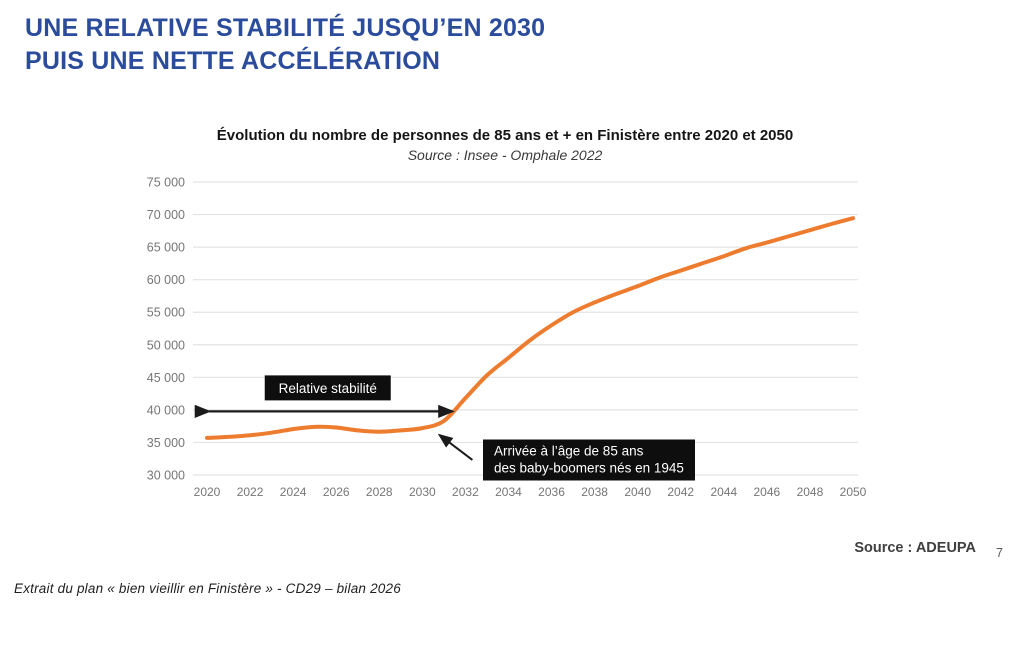  I want to click on x-axis-tick-label: 2048, so click(810, 492).